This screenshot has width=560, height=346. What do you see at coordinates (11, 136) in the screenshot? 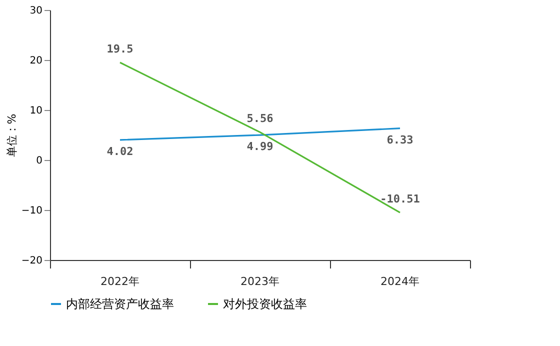
I see `y-axis-title: 单位：%` at bounding box center [11, 136].